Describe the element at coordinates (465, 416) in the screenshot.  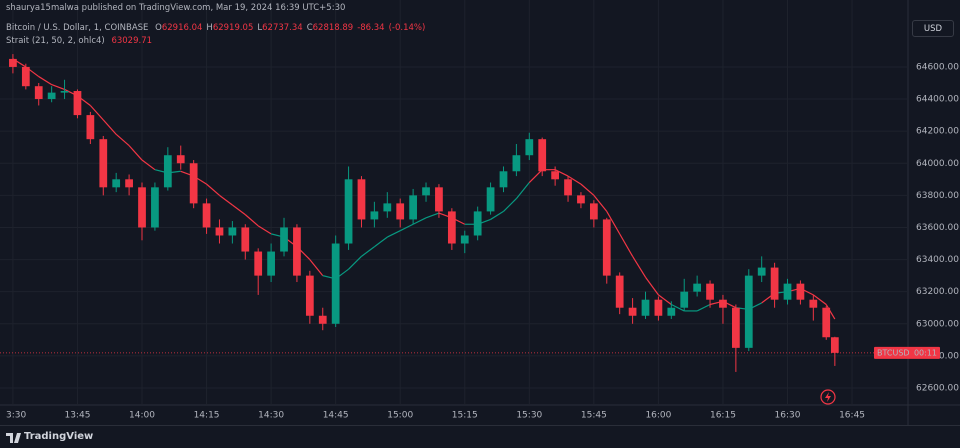
I see `x-tick-label: 15:15` at that location.